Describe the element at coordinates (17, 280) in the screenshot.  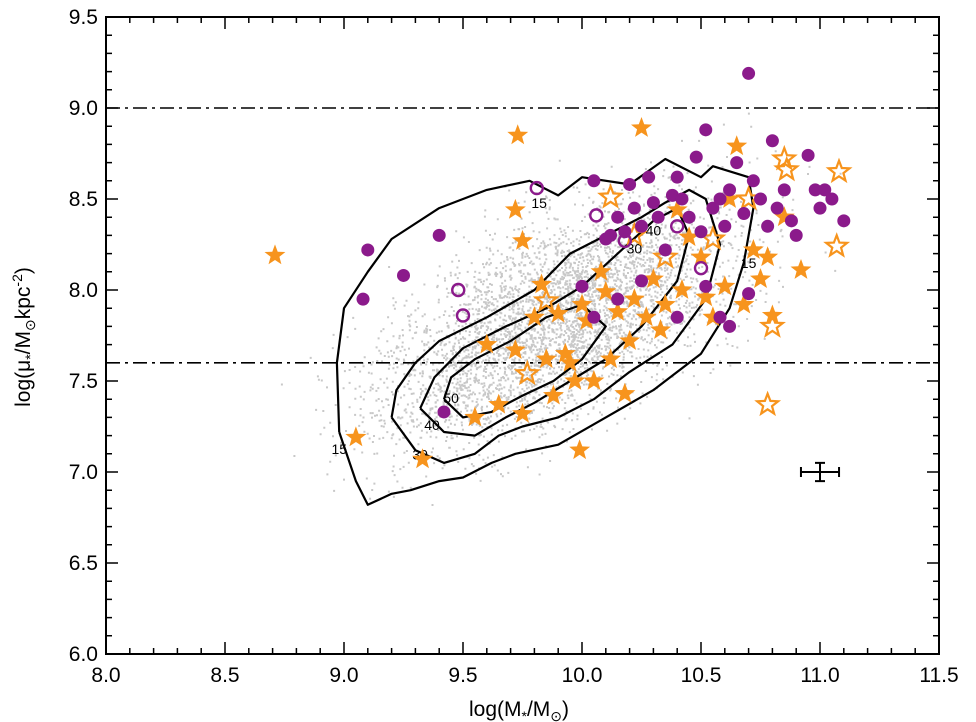
I see `y-title-sup: -2` at that location.